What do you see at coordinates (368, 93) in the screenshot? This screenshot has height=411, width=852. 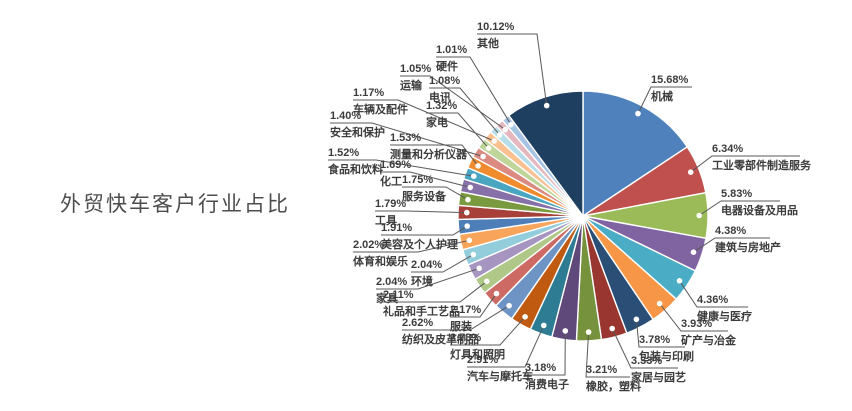 I see `slice-percent-label: 1.17%` at bounding box center [368, 93].